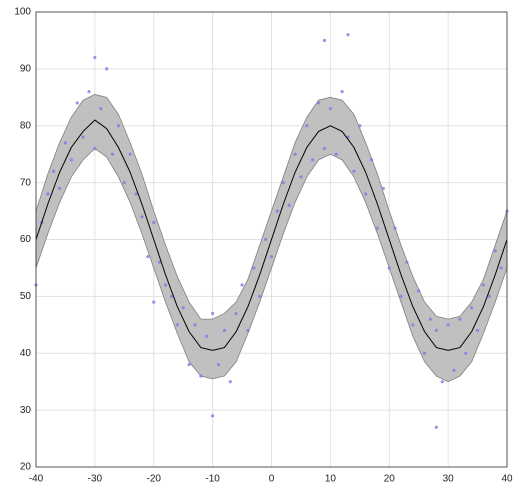  I want to click on y-tick-label: 20, so click(26, 467).